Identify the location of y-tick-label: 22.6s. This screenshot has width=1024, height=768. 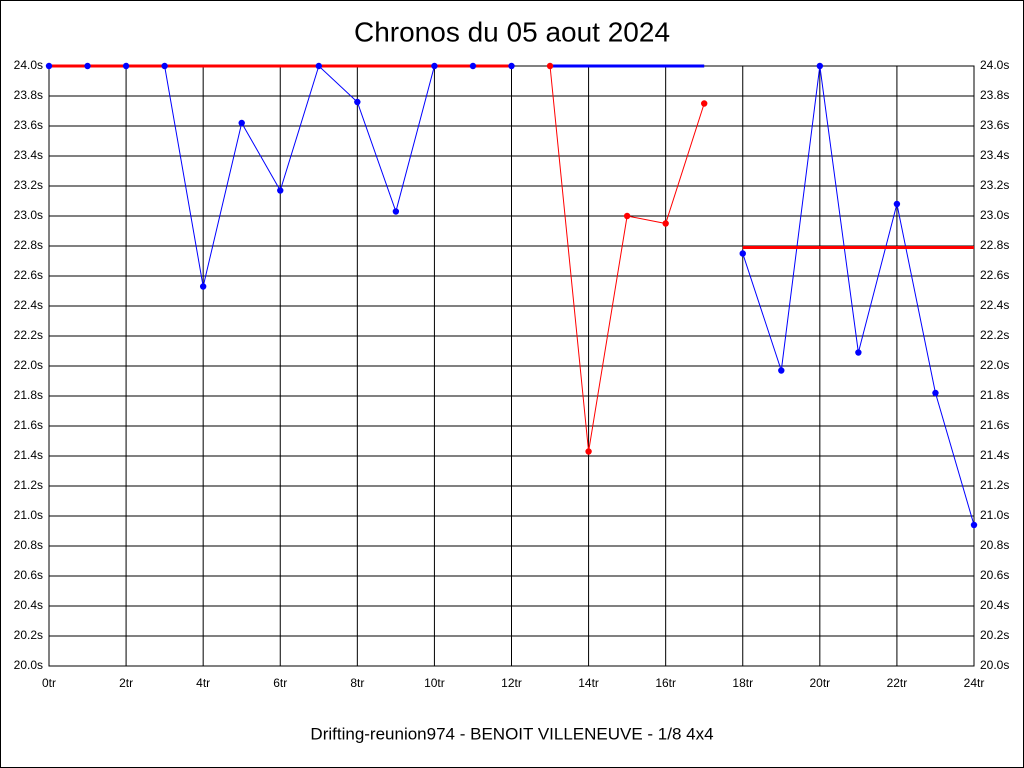
(28, 275).